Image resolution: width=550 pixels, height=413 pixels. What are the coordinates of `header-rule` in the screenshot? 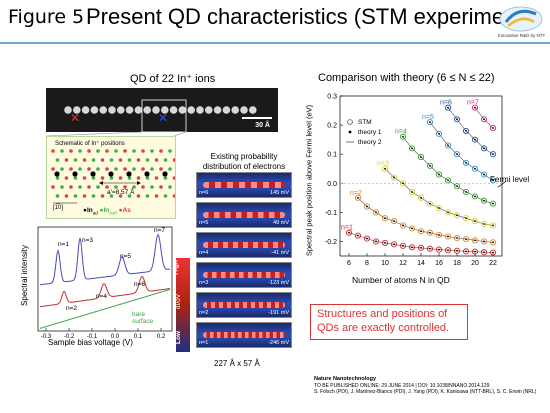 It's located at (275, 43).